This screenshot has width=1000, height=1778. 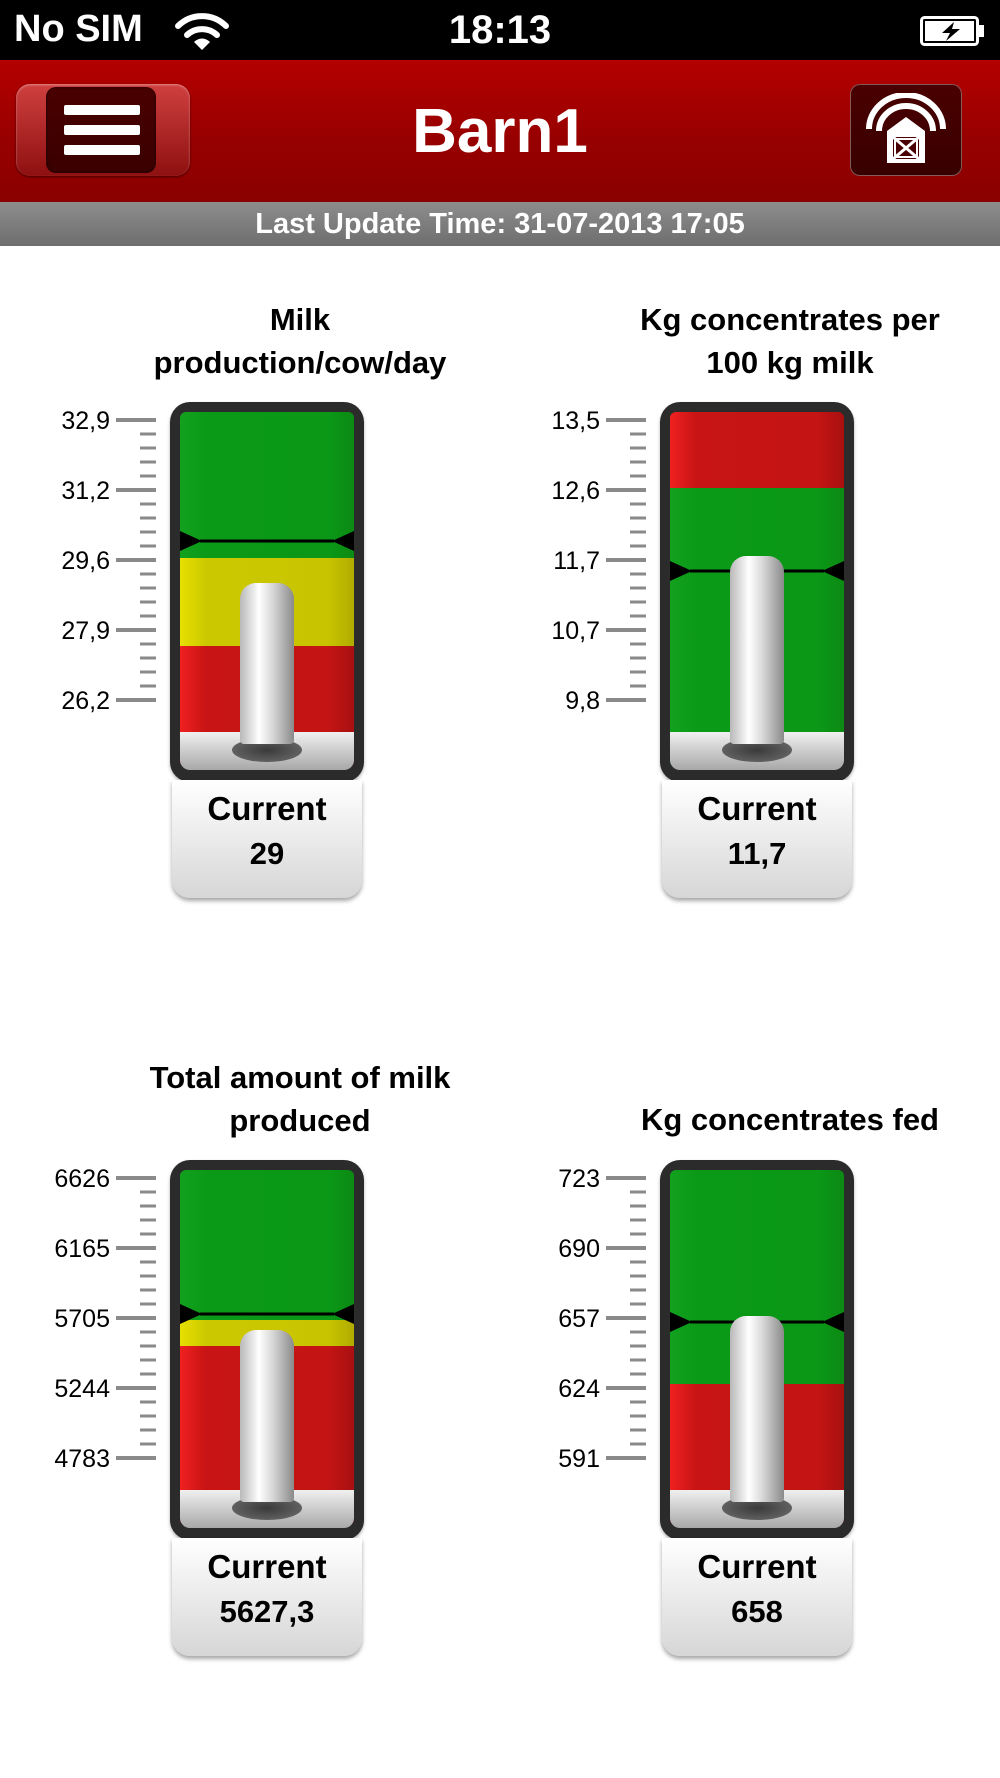 What do you see at coordinates (575, 631) in the screenshot?
I see `tick-label: 10,7` at bounding box center [575, 631].